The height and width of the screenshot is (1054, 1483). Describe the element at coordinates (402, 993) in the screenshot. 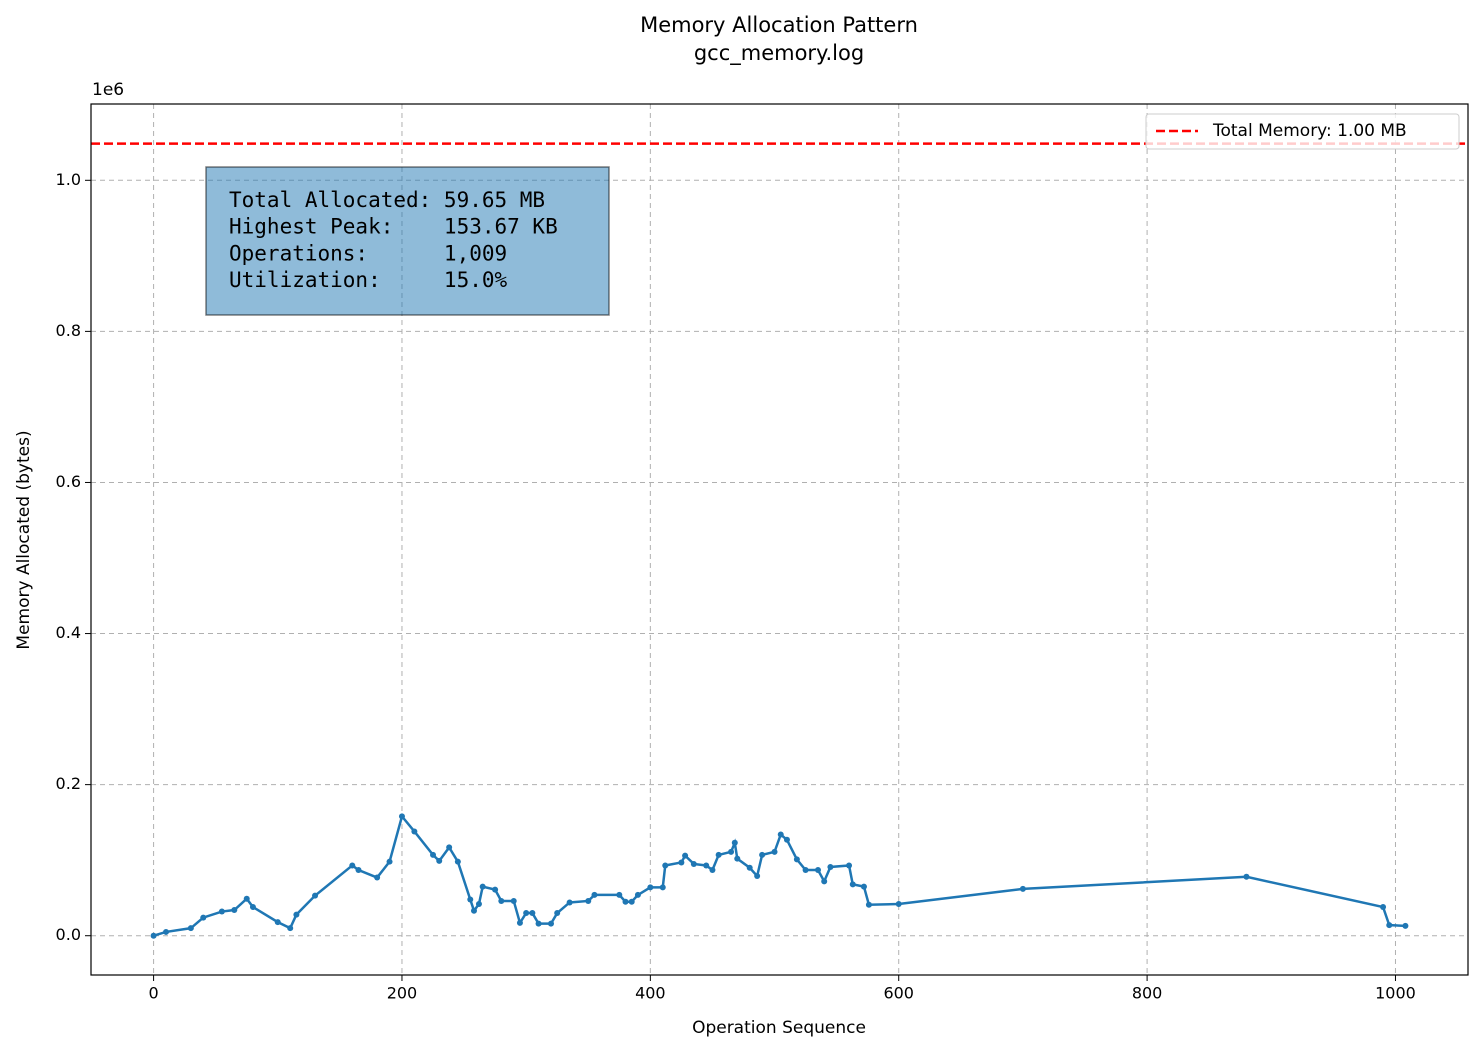

I see `x-tick-label: 200` at that location.